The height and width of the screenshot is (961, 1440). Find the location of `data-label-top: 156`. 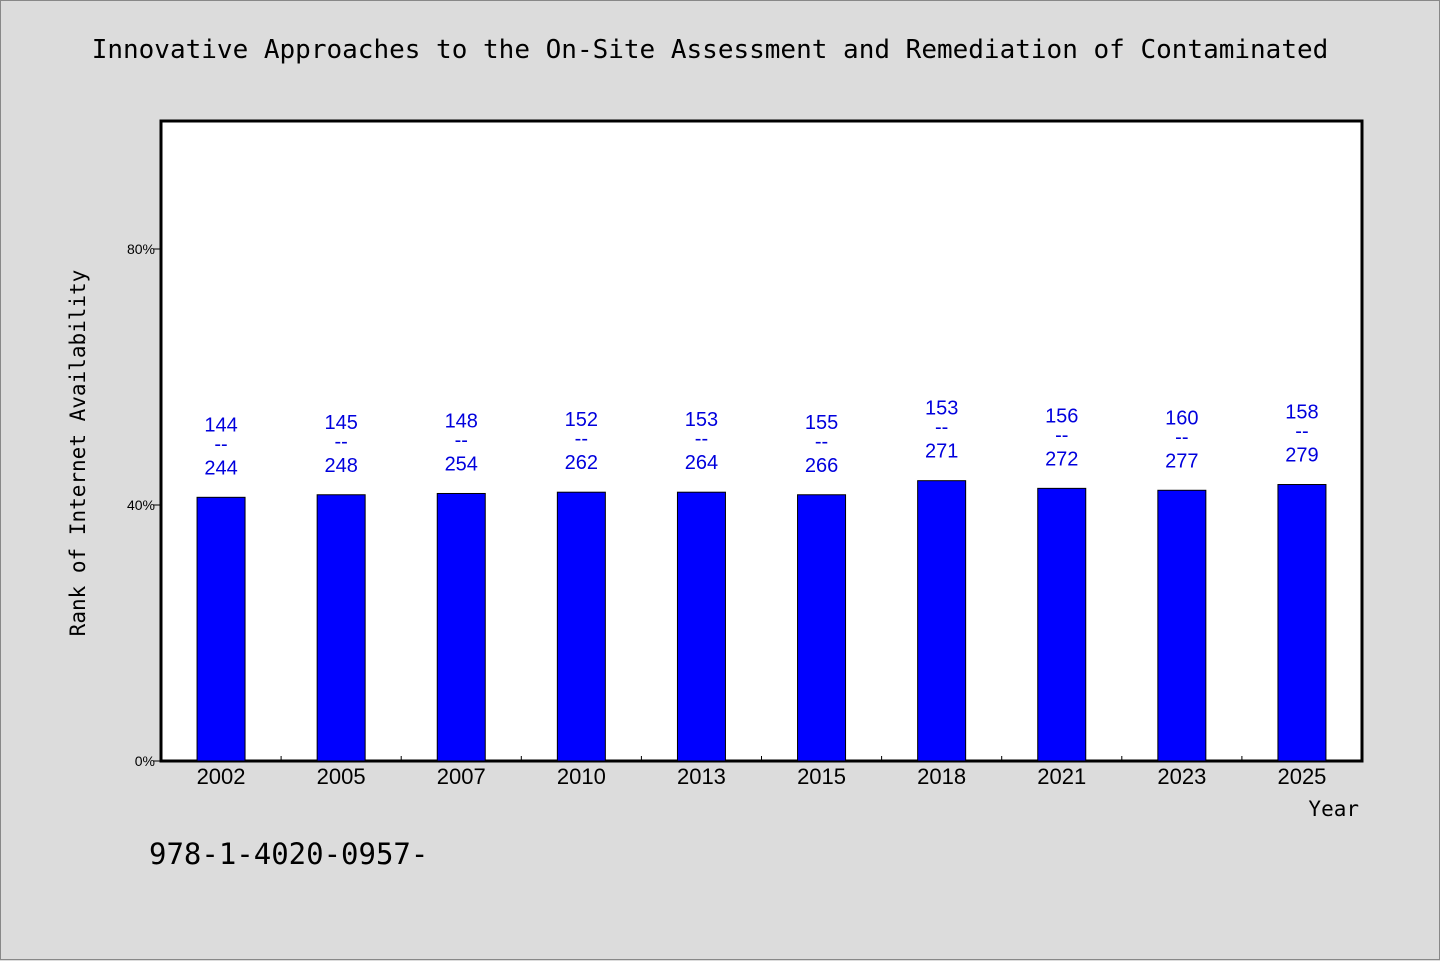

data-label-top: 156 is located at coordinates (1061, 416).